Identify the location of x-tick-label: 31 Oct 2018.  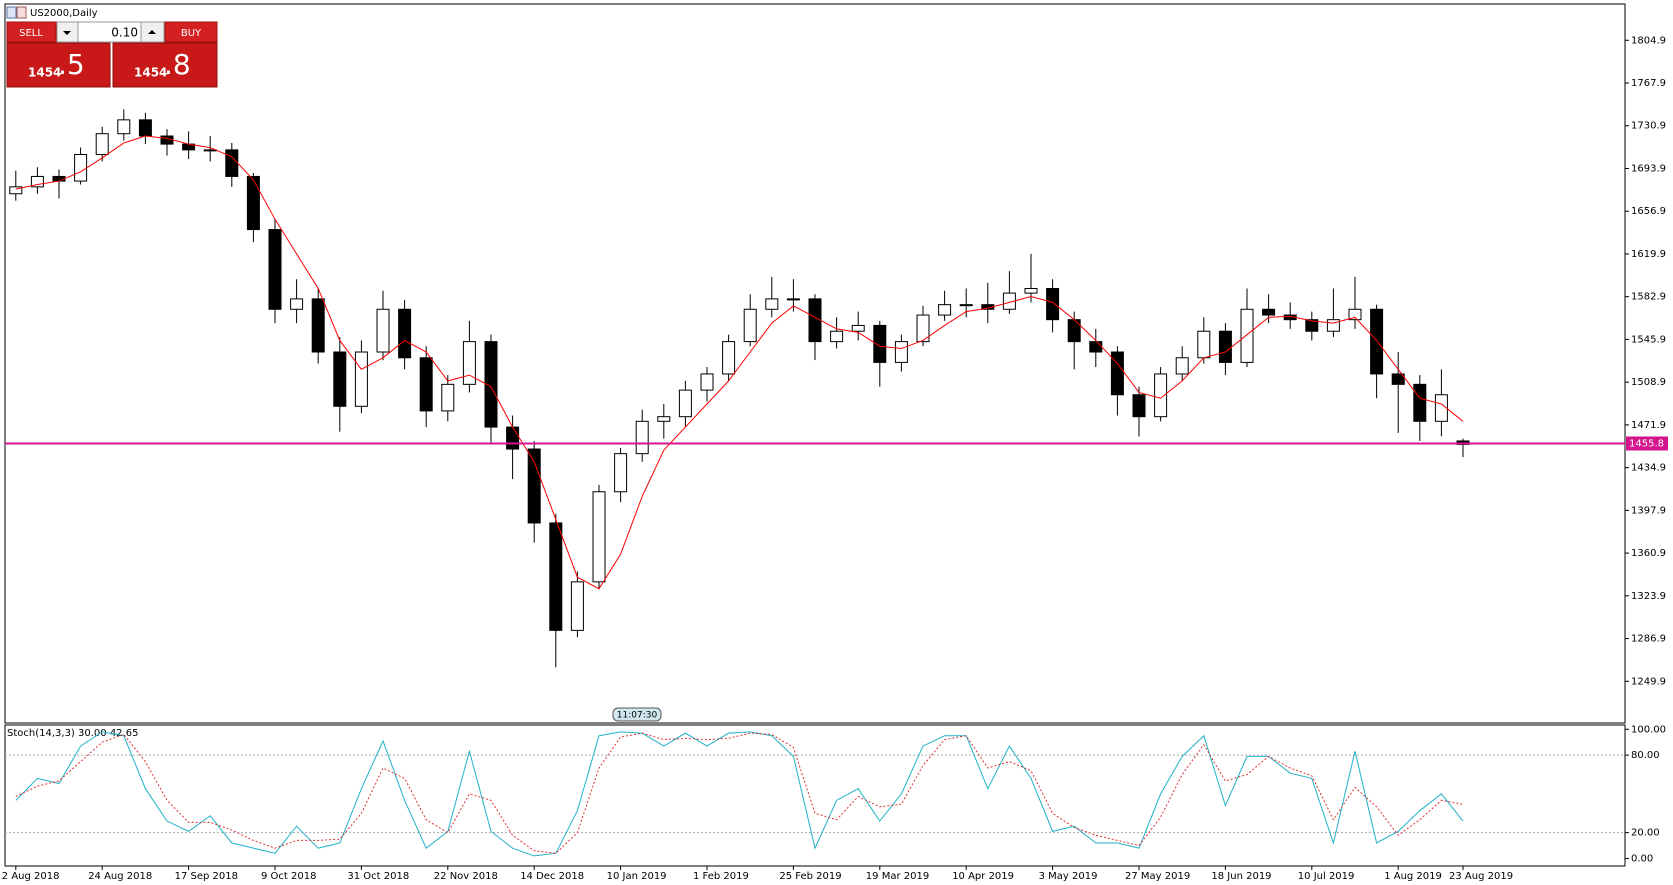
(378, 876).